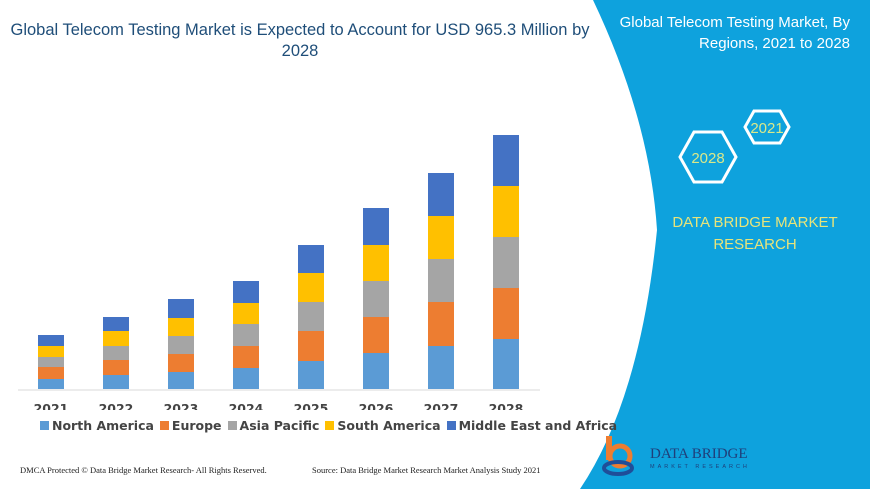 Image resolution: width=870 pixels, height=489 pixels. I want to click on legend-item: North America, so click(97, 425).